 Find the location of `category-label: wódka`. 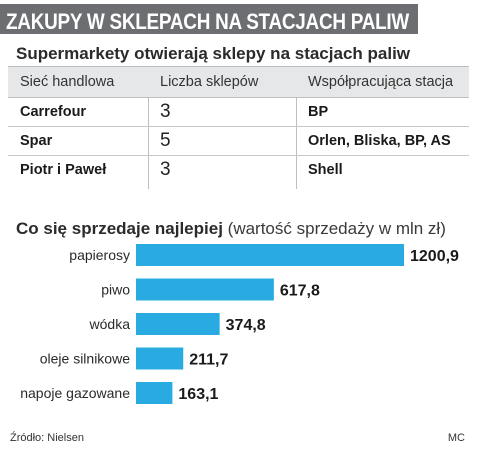

category-label: wódka is located at coordinates (110, 324).